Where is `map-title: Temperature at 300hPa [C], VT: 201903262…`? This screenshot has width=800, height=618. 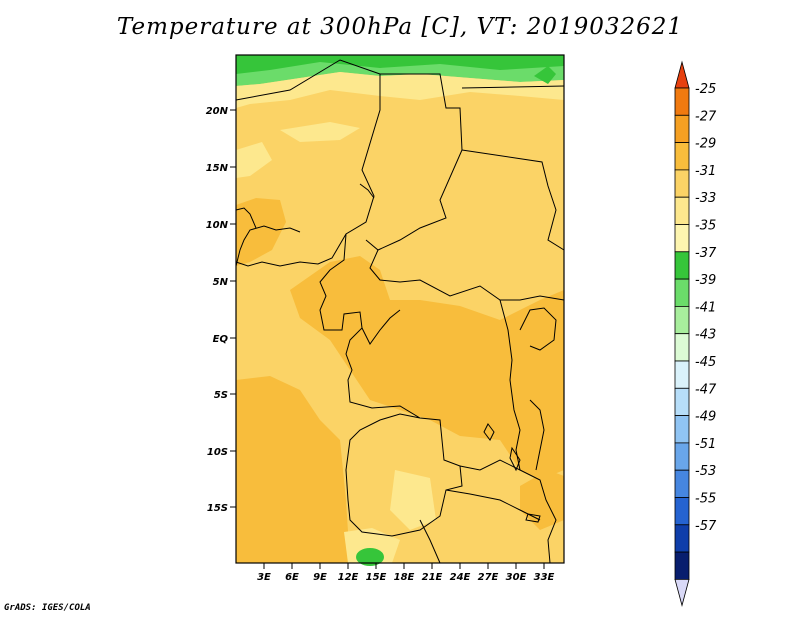 map-title: Temperature at 300hPa [C], VT: 201903262… is located at coordinates (400, 27).